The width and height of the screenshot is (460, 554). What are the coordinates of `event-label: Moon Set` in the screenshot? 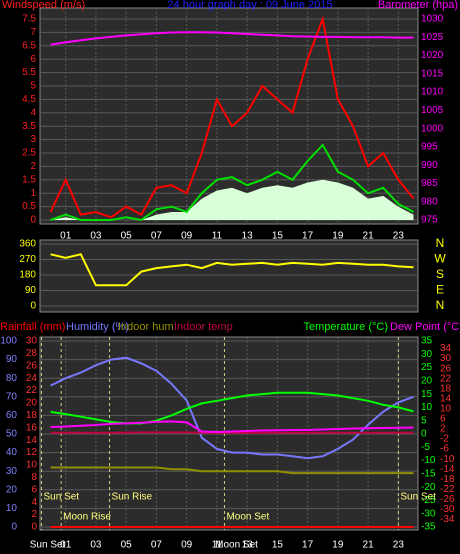 It's located at (247, 517).